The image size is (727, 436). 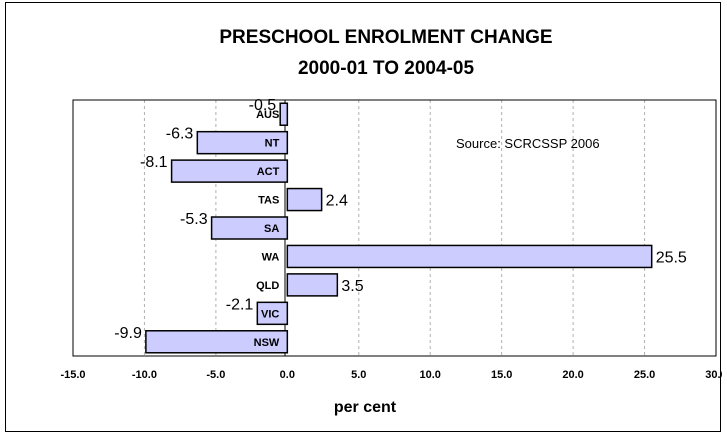 I want to click on bar-wa, so click(x=469, y=256).